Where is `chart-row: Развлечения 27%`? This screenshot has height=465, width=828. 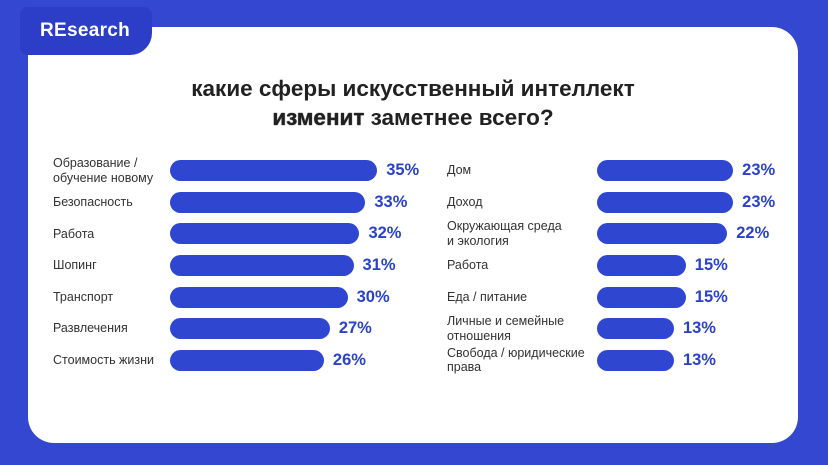 chart-row: Развлечения 27% is located at coordinates (249, 329).